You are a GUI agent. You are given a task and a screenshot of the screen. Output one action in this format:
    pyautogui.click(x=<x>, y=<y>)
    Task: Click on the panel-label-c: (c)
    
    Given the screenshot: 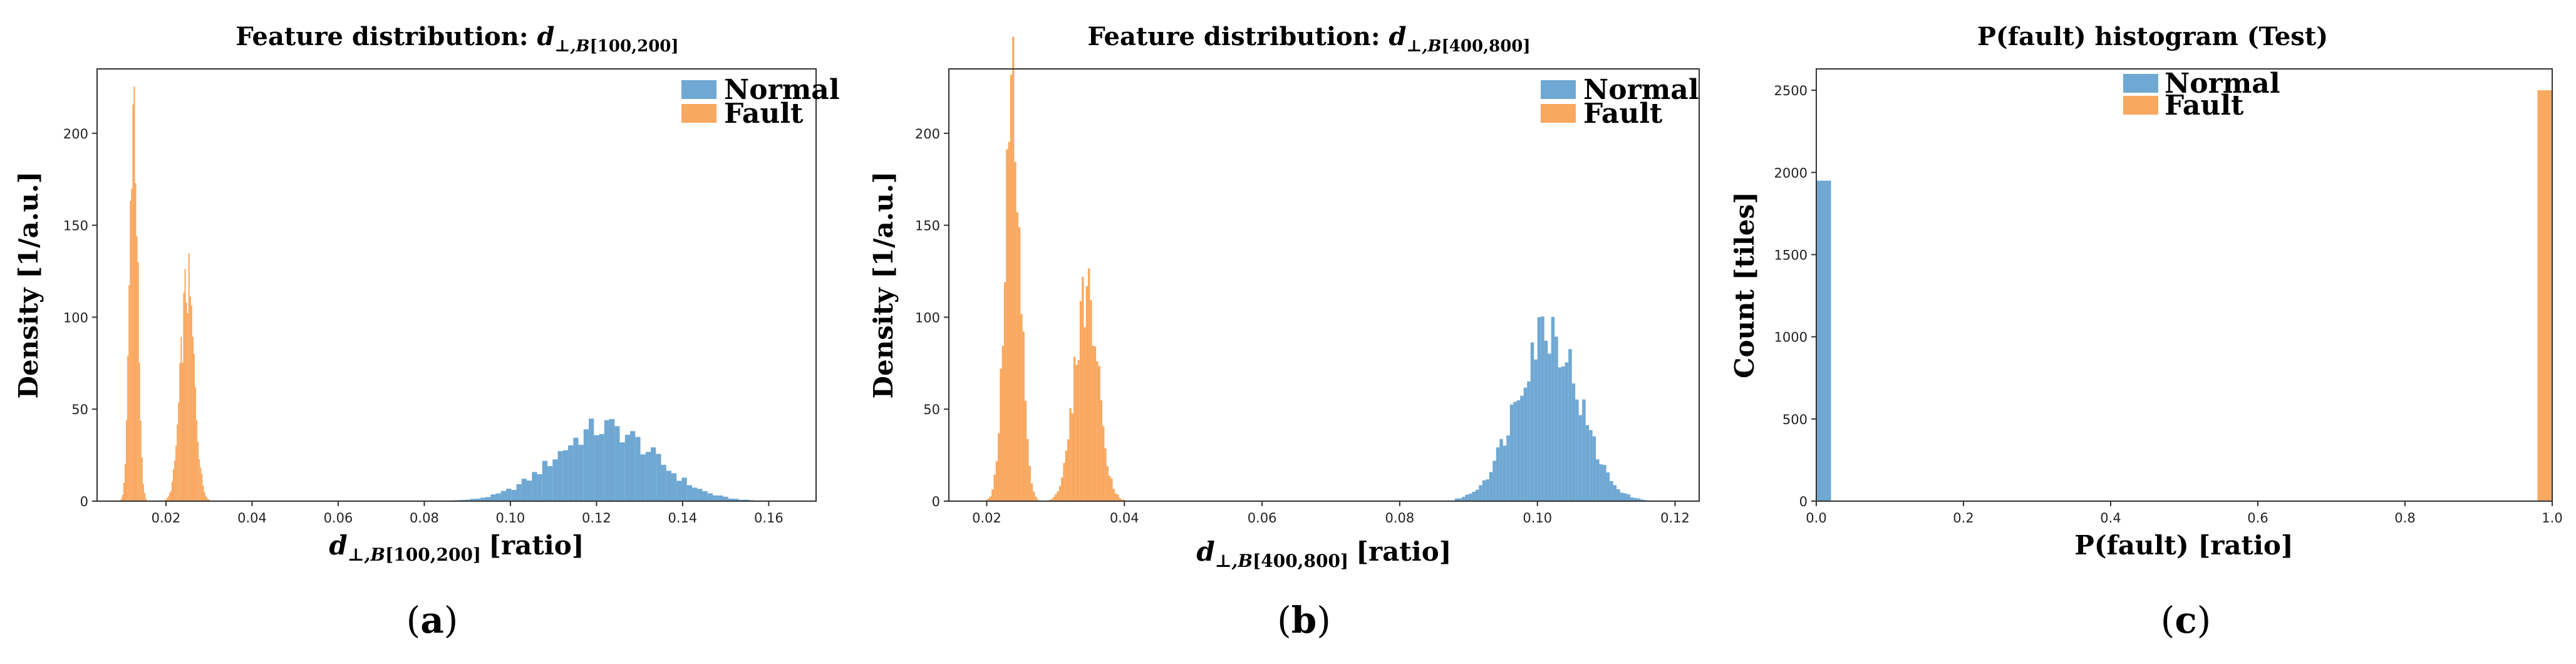 What is the action you would take?
    pyautogui.click(x=2186, y=620)
    